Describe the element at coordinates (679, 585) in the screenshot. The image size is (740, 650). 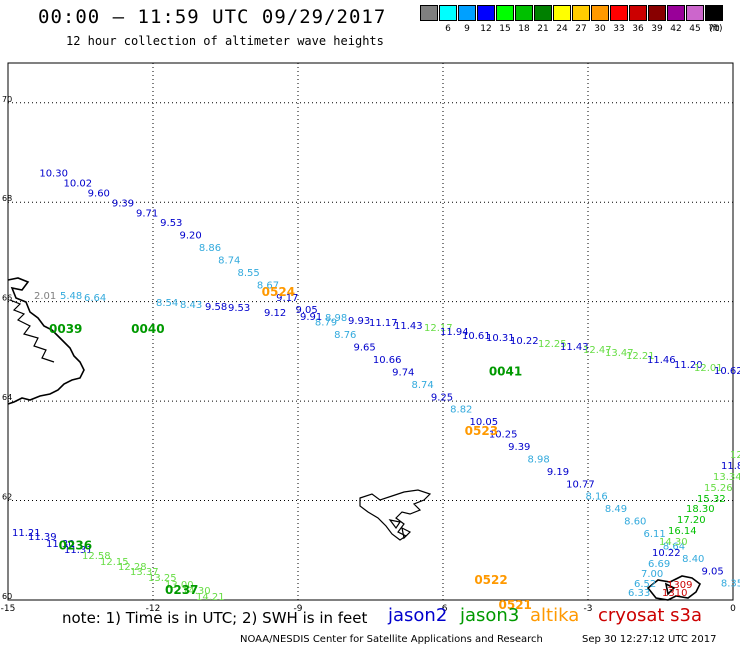
I see `wave-height-value: 1309` at that location.